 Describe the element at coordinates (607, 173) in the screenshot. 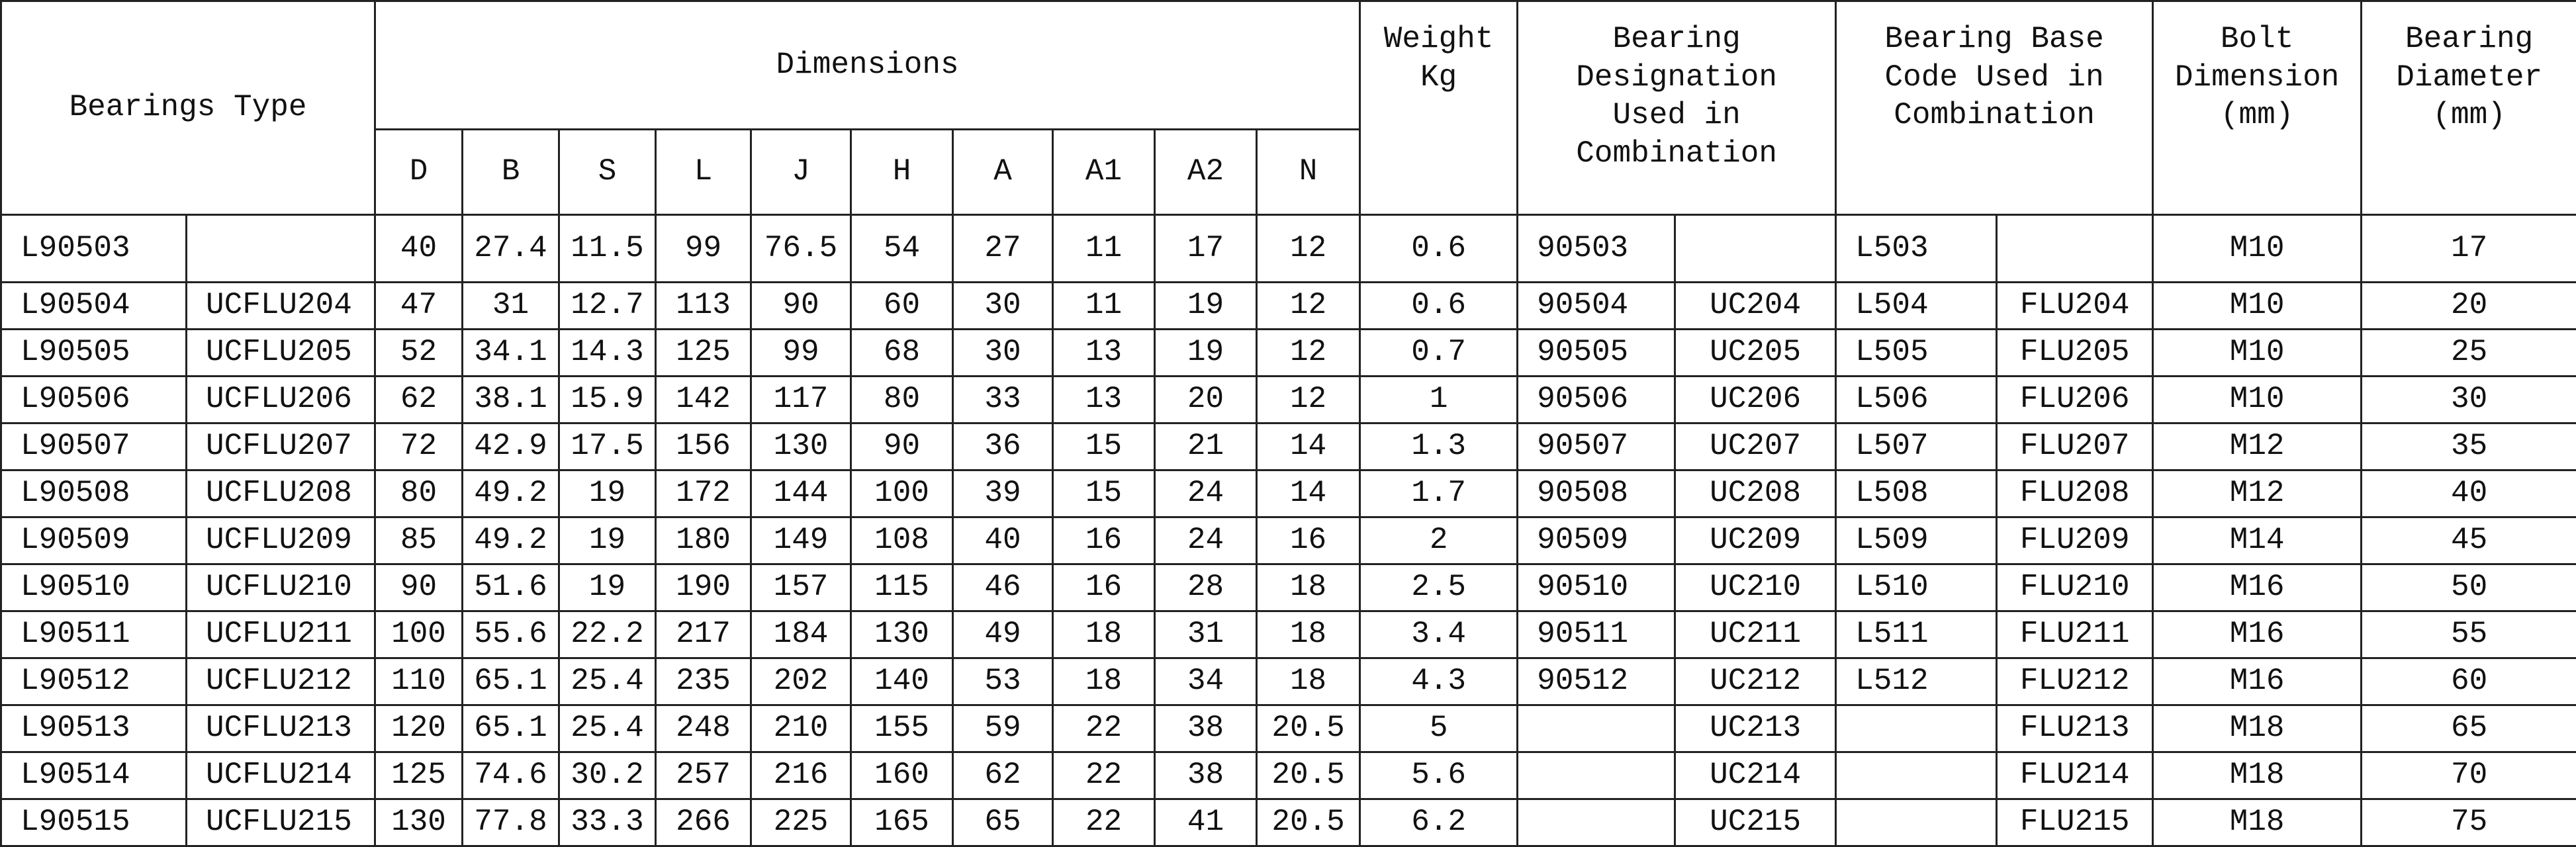

I see `header-cell: S` at that location.